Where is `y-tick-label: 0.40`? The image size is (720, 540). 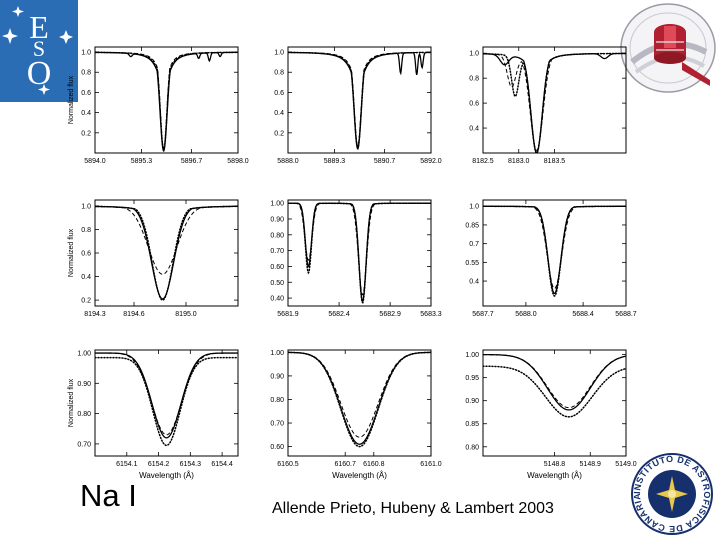 y-tick-label: 0.40 is located at coordinates (277, 299).